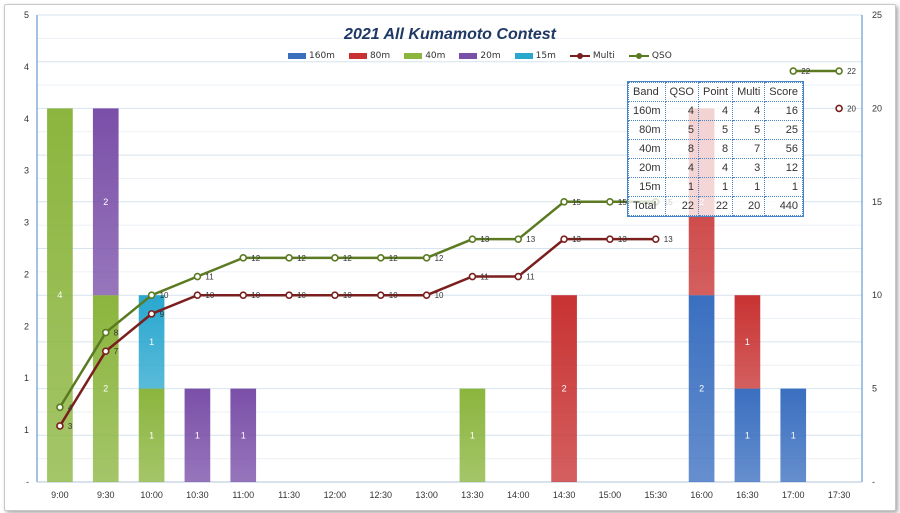 This screenshot has width=900, height=513. I want to click on legend-swatch-80m, so click(357, 56).